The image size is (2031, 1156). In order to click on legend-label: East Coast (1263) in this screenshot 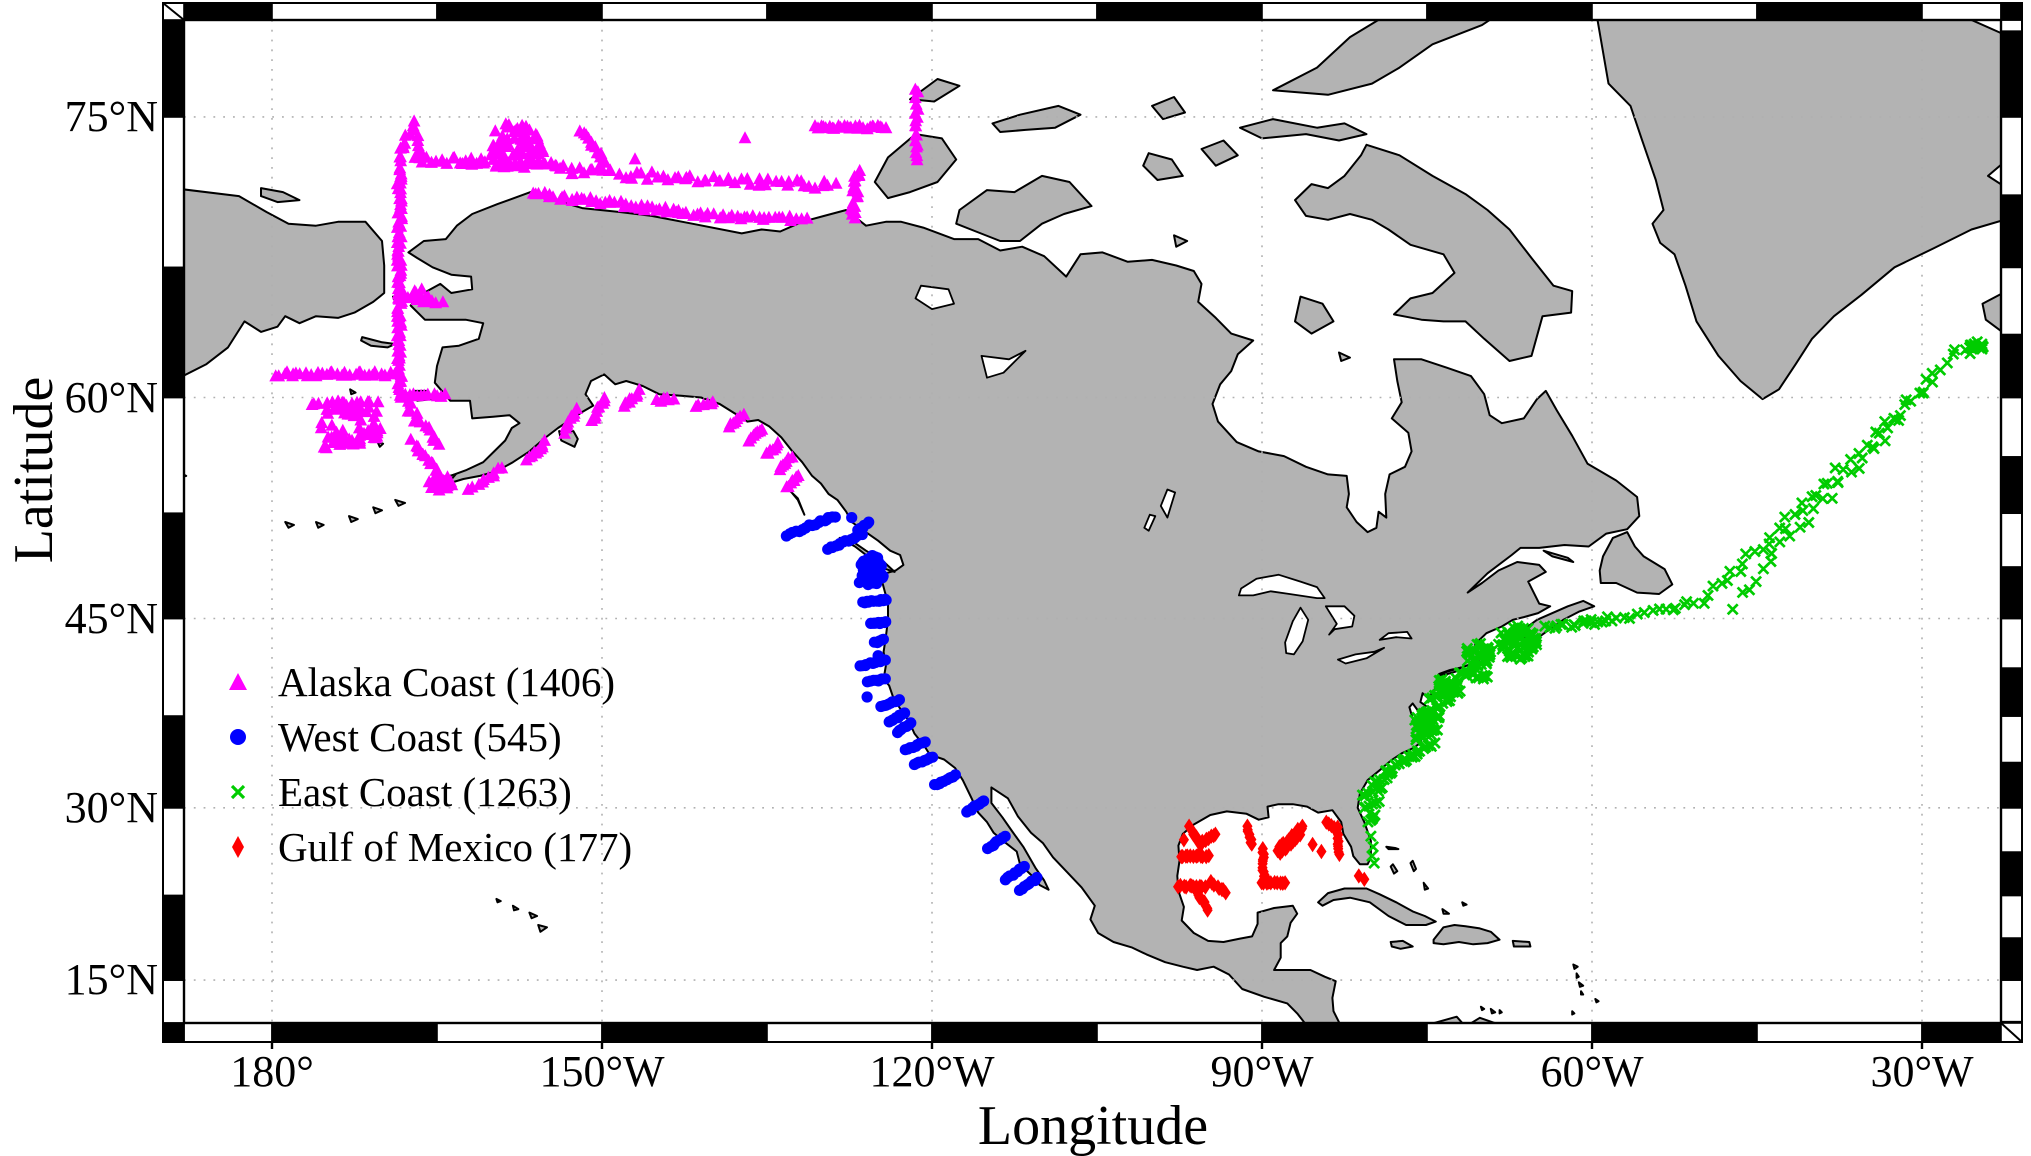, I will do `click(425, 791)`.